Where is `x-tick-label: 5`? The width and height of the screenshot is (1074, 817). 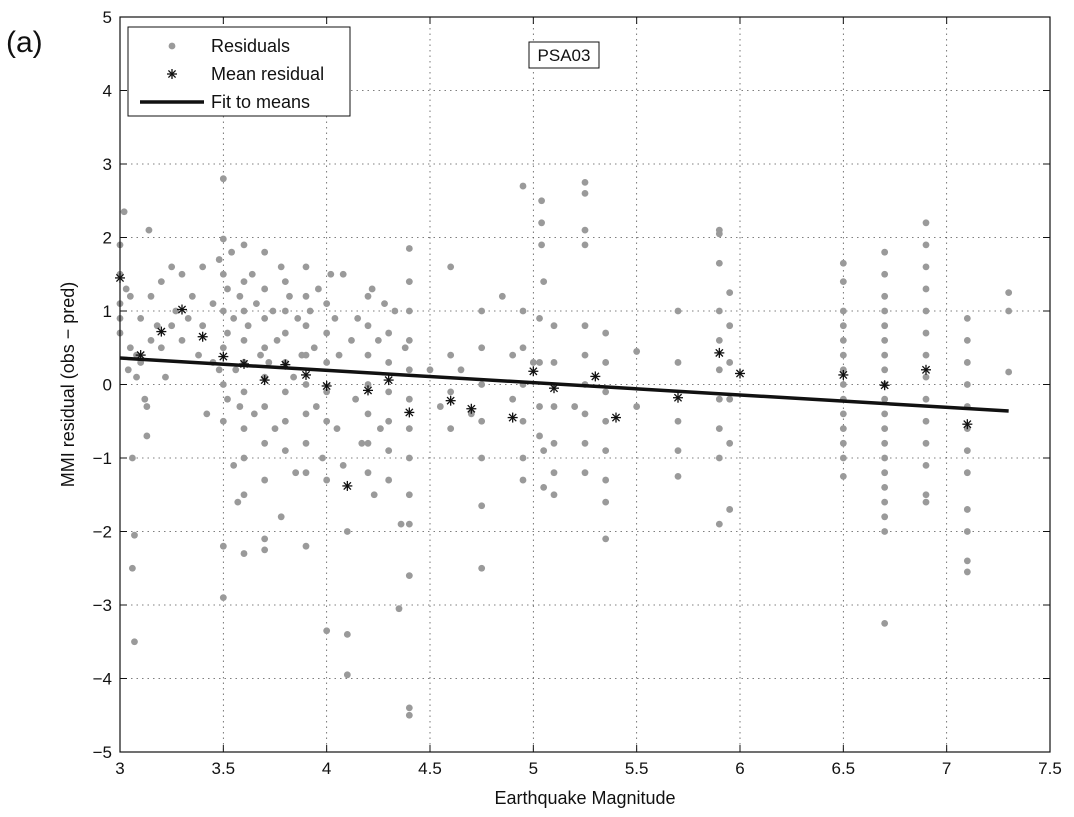 x-tick-label: 5 is located at coordinates (533, 768).